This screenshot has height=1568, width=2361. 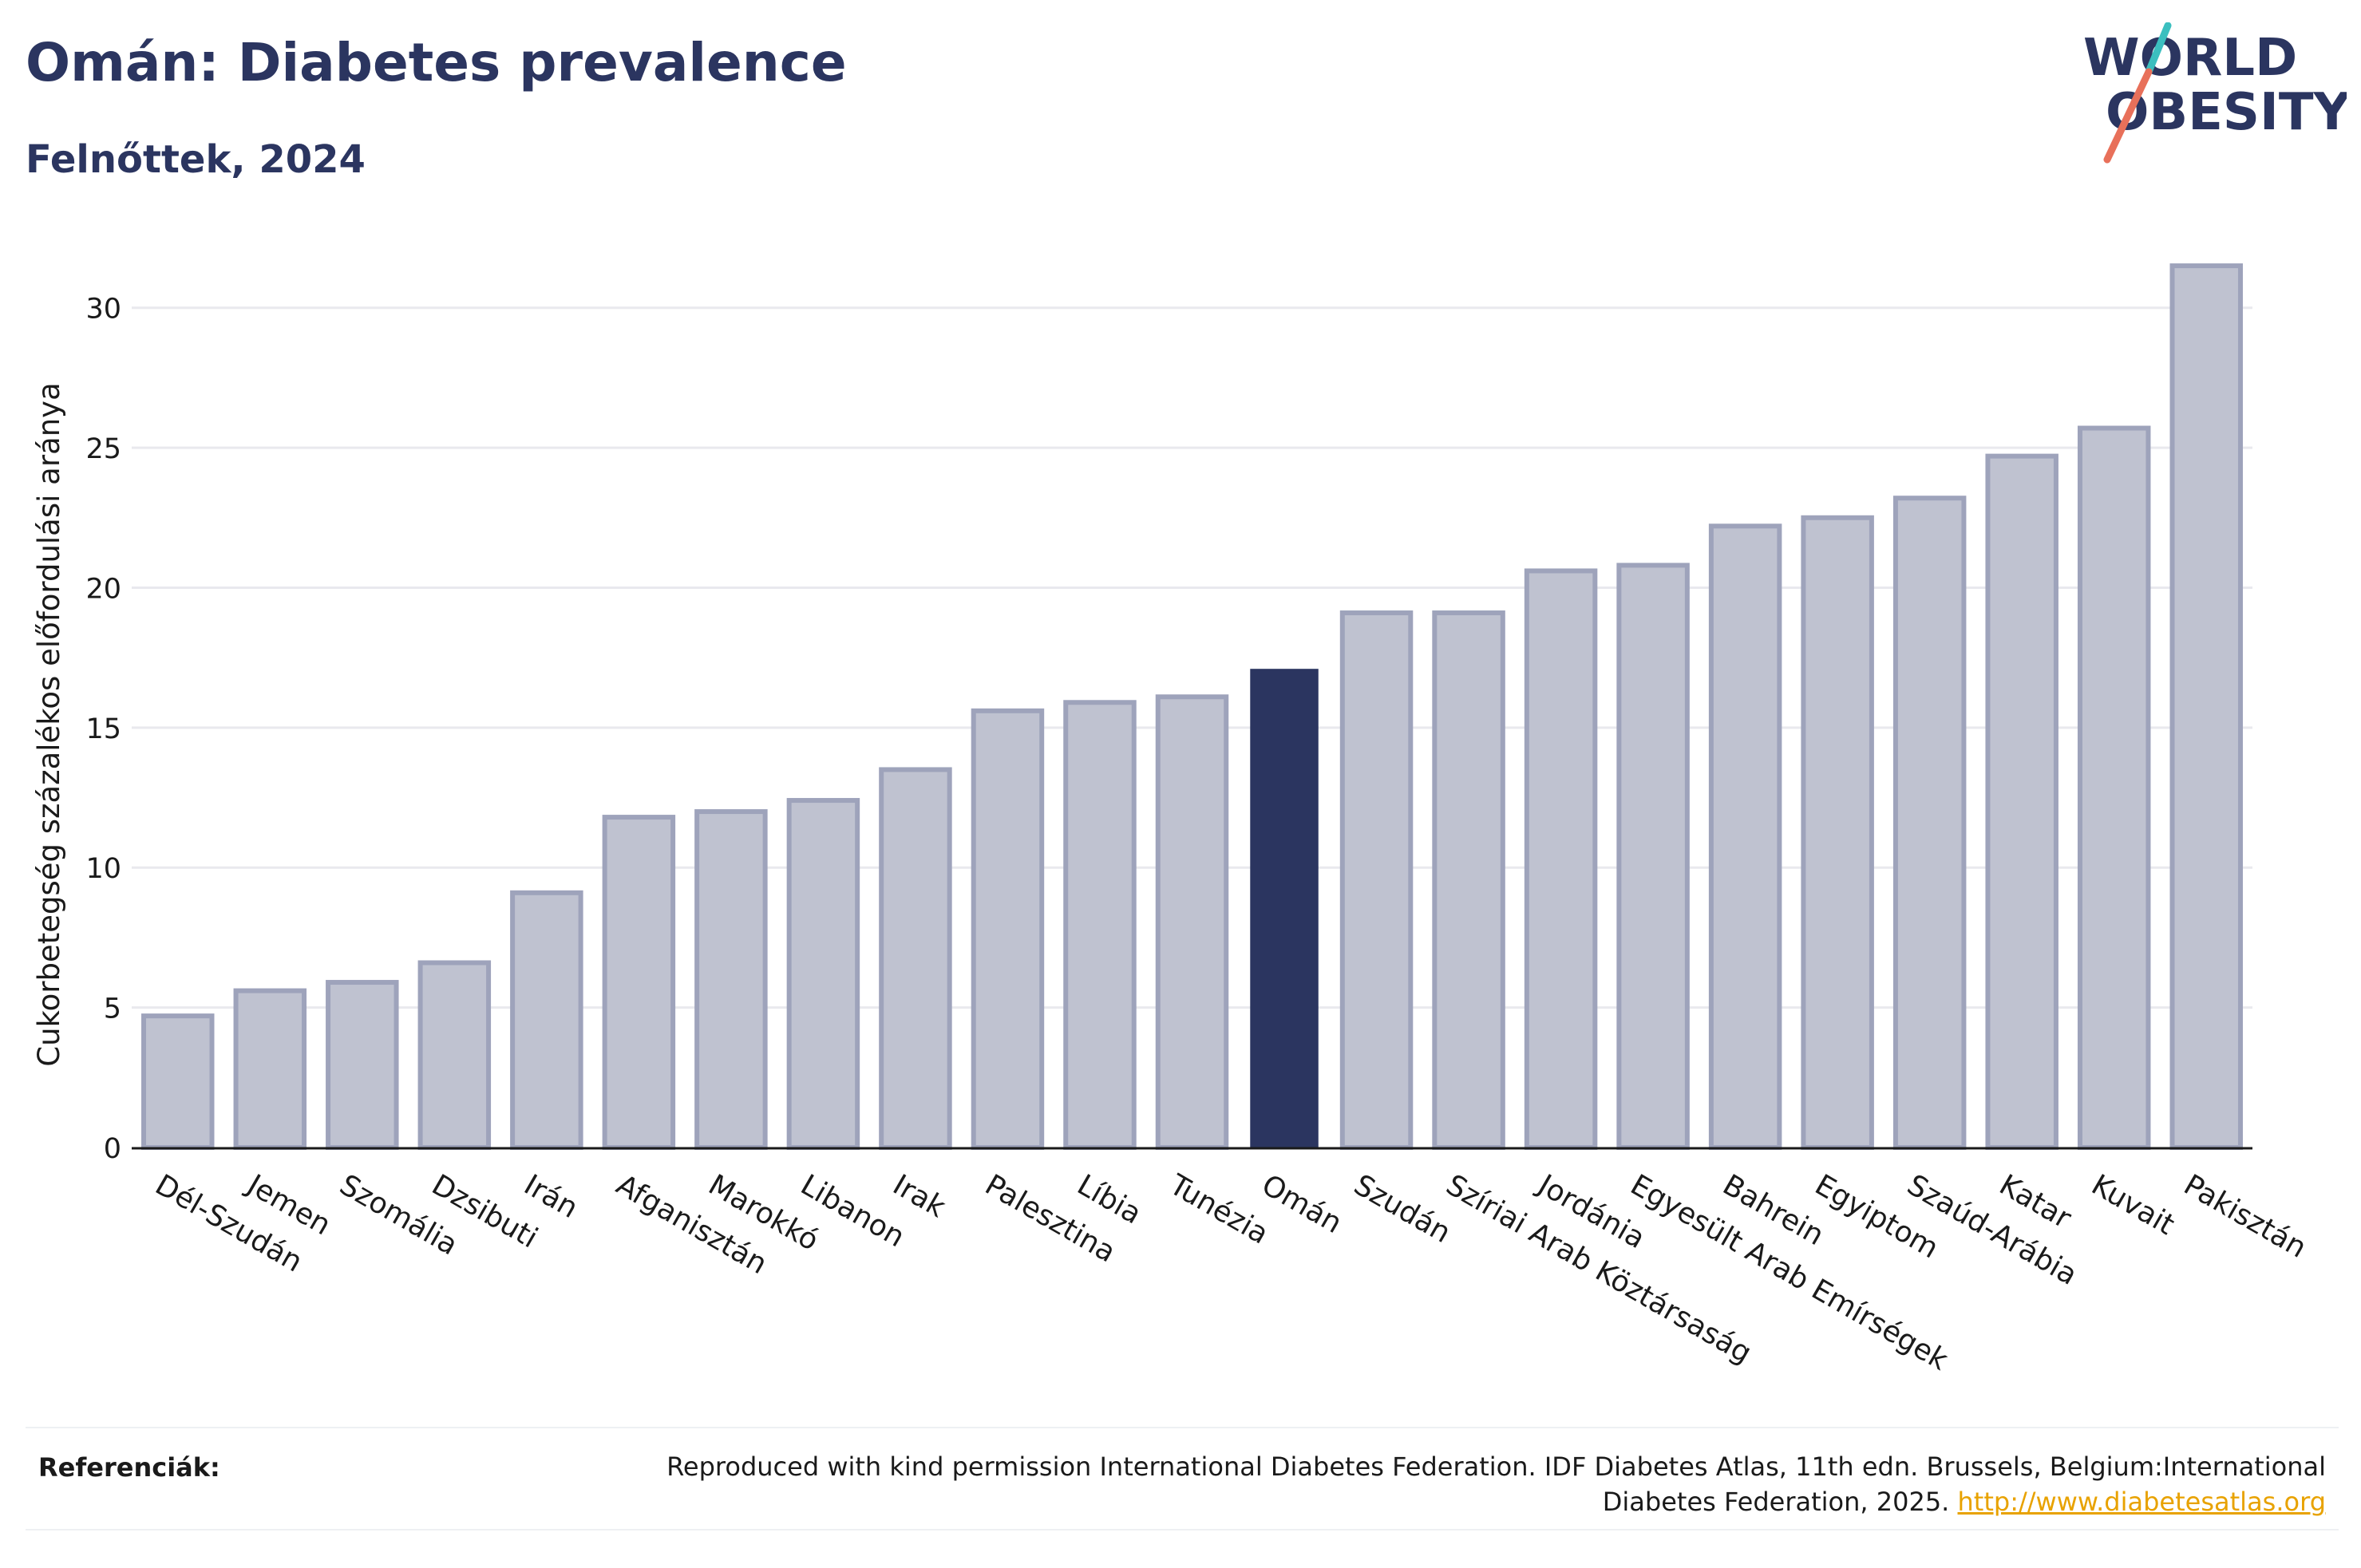 What do you see at coordinates (129, 1467) in the screenshot?
I see `references-label: Referenciák:` at bounding box center [129, 1467].